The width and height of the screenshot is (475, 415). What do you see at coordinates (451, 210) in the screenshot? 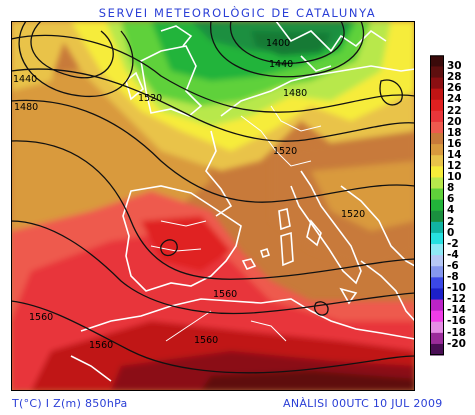
I see `legend-label: 4` at bounding box center [451, 210].